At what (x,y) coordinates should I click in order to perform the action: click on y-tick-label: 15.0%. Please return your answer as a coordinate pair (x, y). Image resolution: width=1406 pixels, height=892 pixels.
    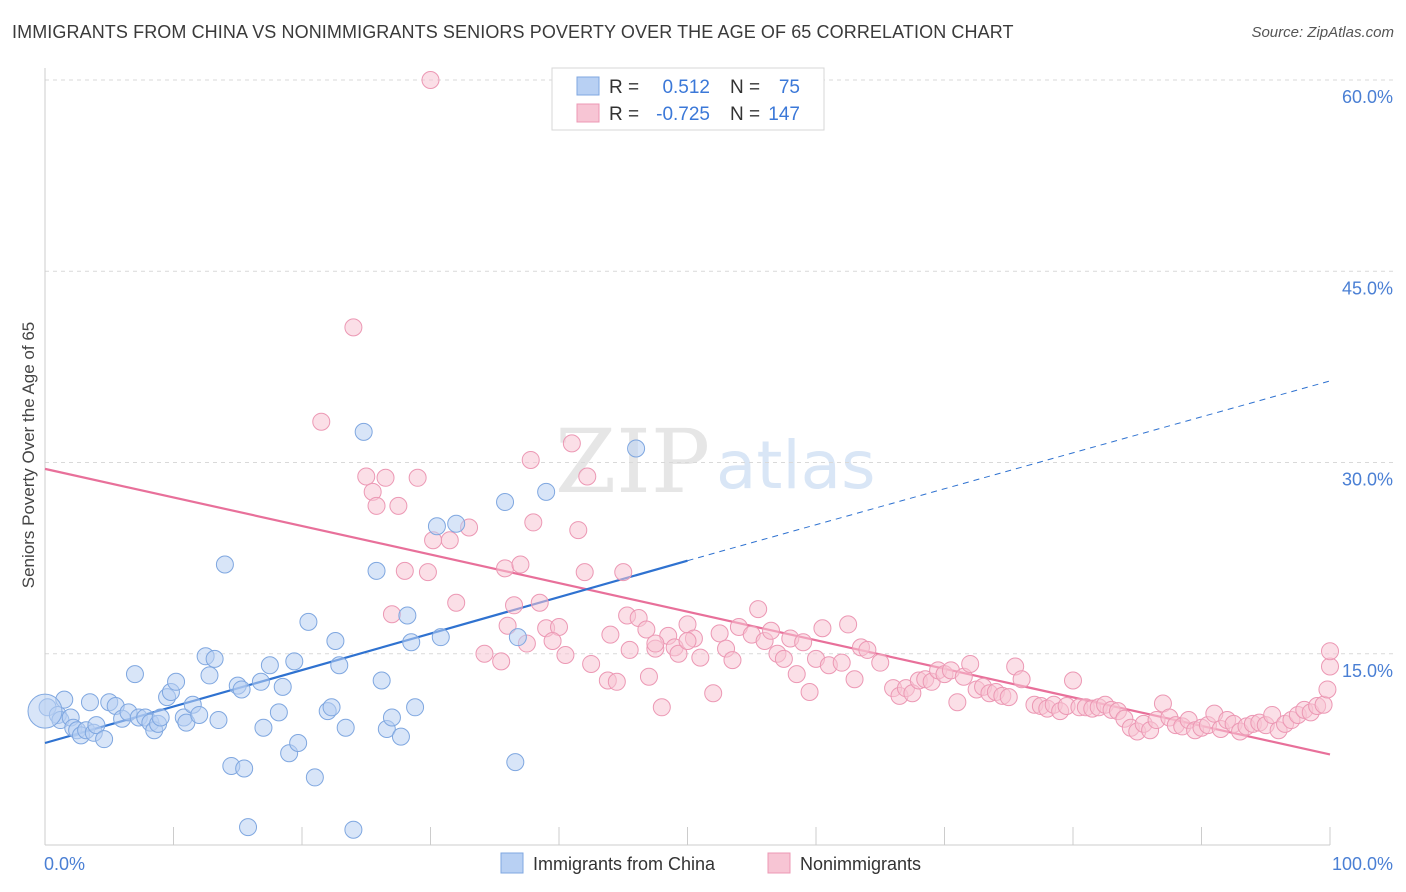
    Looking at the image, I should click on (1367, 671).